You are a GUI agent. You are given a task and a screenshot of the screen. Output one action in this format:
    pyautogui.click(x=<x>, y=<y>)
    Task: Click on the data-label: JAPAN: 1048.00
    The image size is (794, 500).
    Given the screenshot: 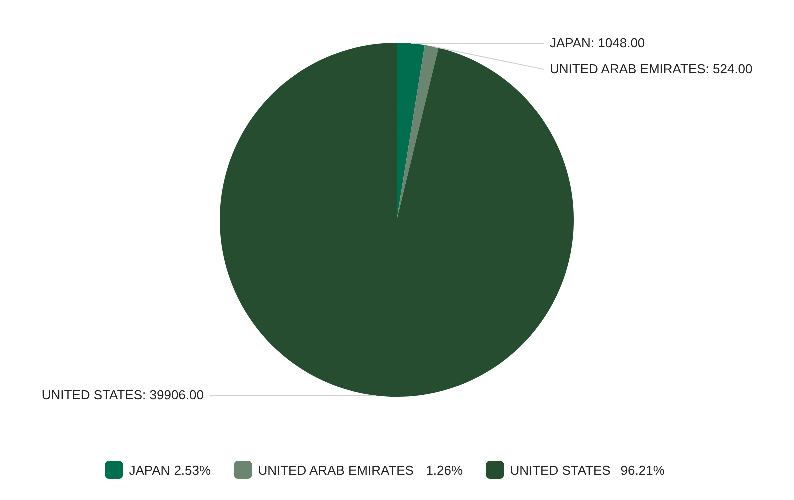 What is the action you would take?
    pyautogui.click(x=598, y=43)
    